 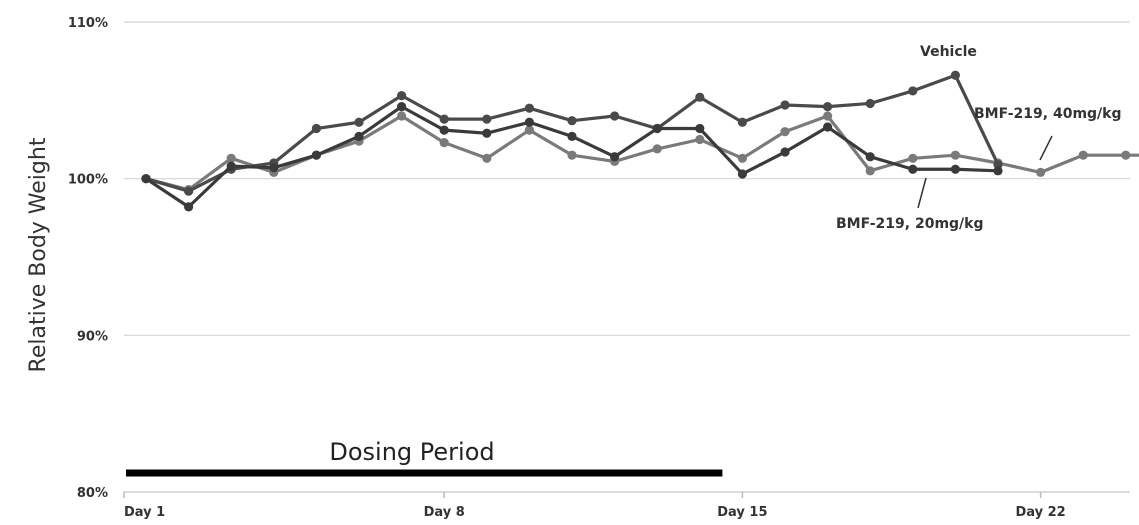 I want to click on series-label-20mg: BMF-219, 20mg/kg, so click(x=910, y=224).